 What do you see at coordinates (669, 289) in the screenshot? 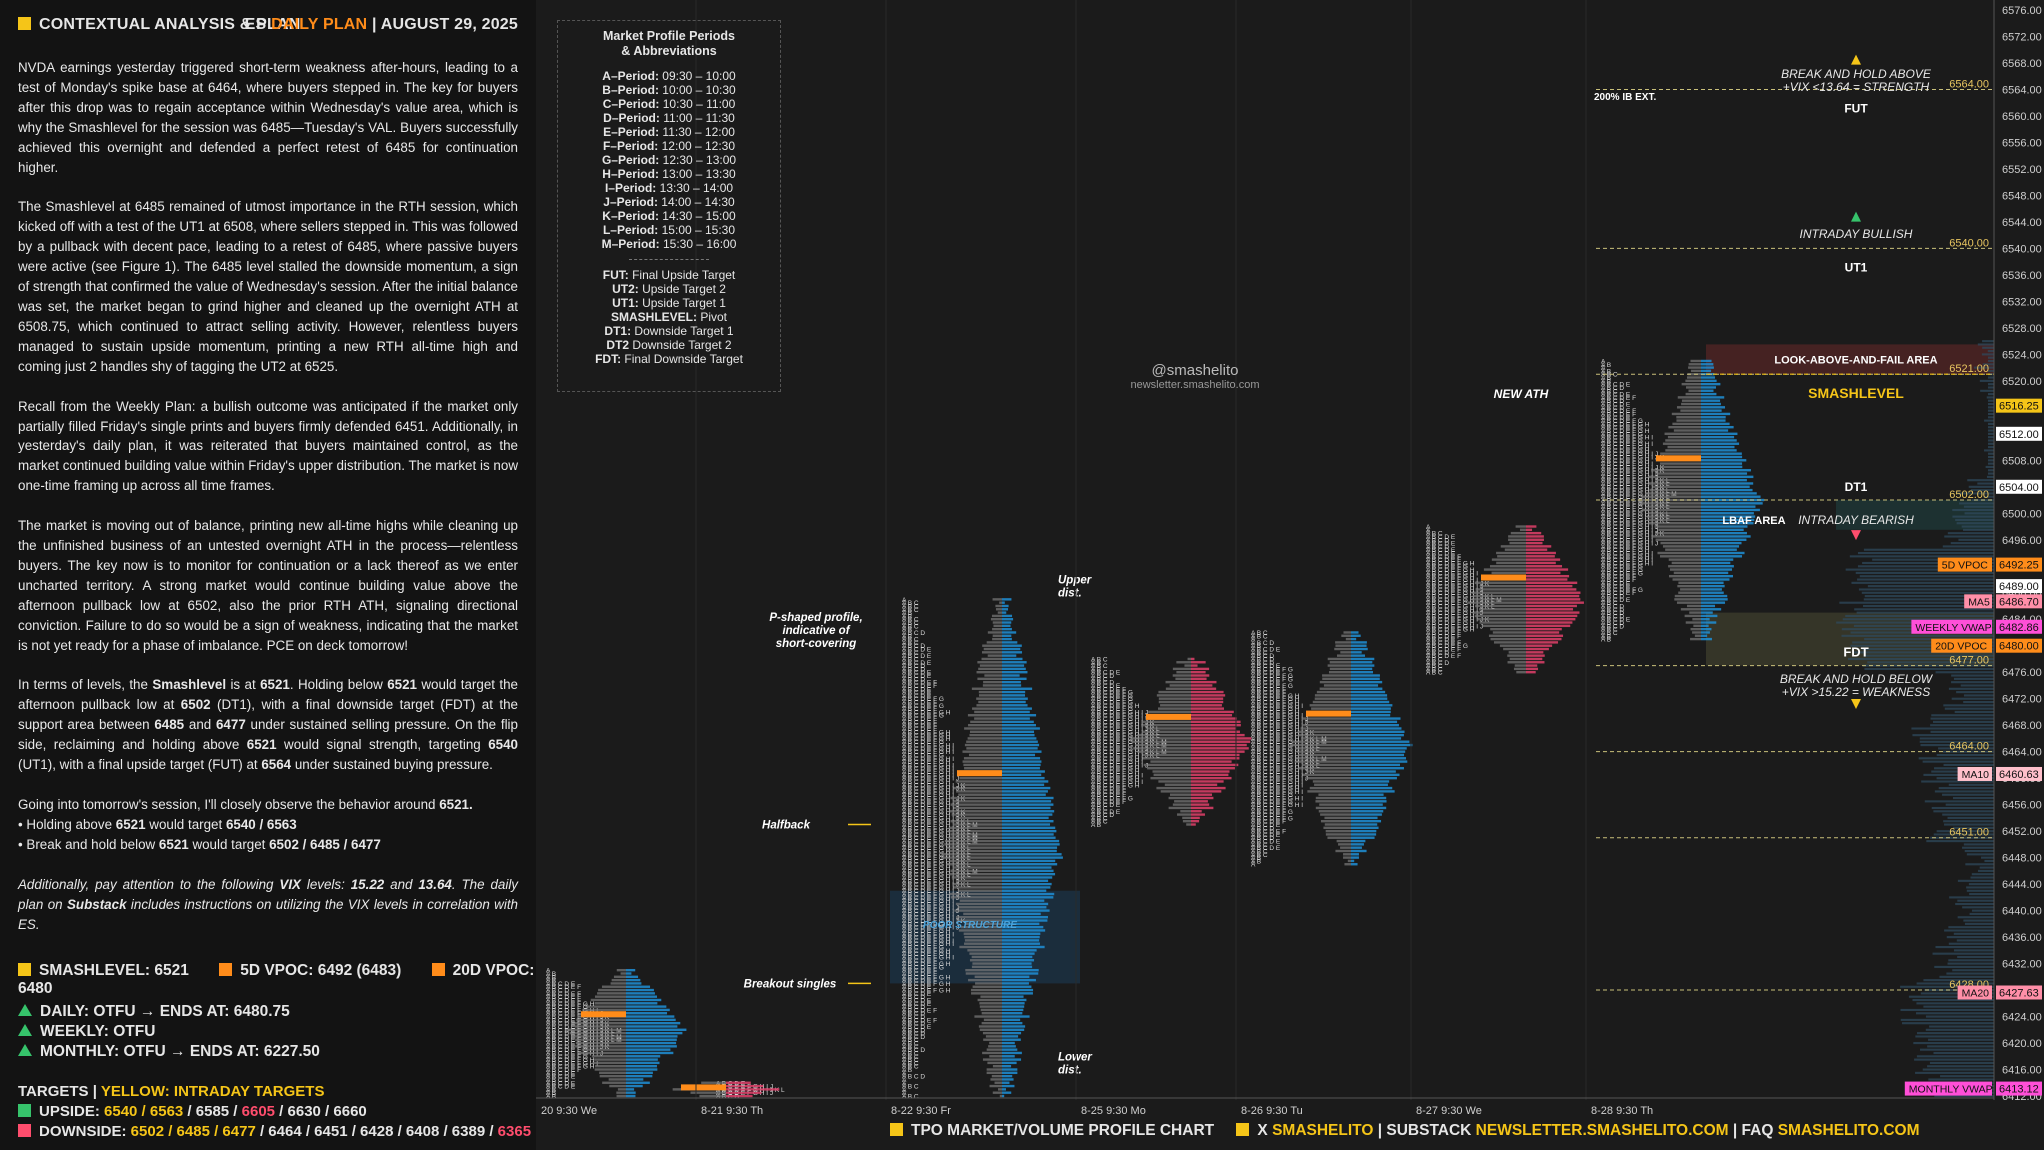
I see `legend-abbr-row: UT2: Upside Target 2` at bounding box center [669, 289].